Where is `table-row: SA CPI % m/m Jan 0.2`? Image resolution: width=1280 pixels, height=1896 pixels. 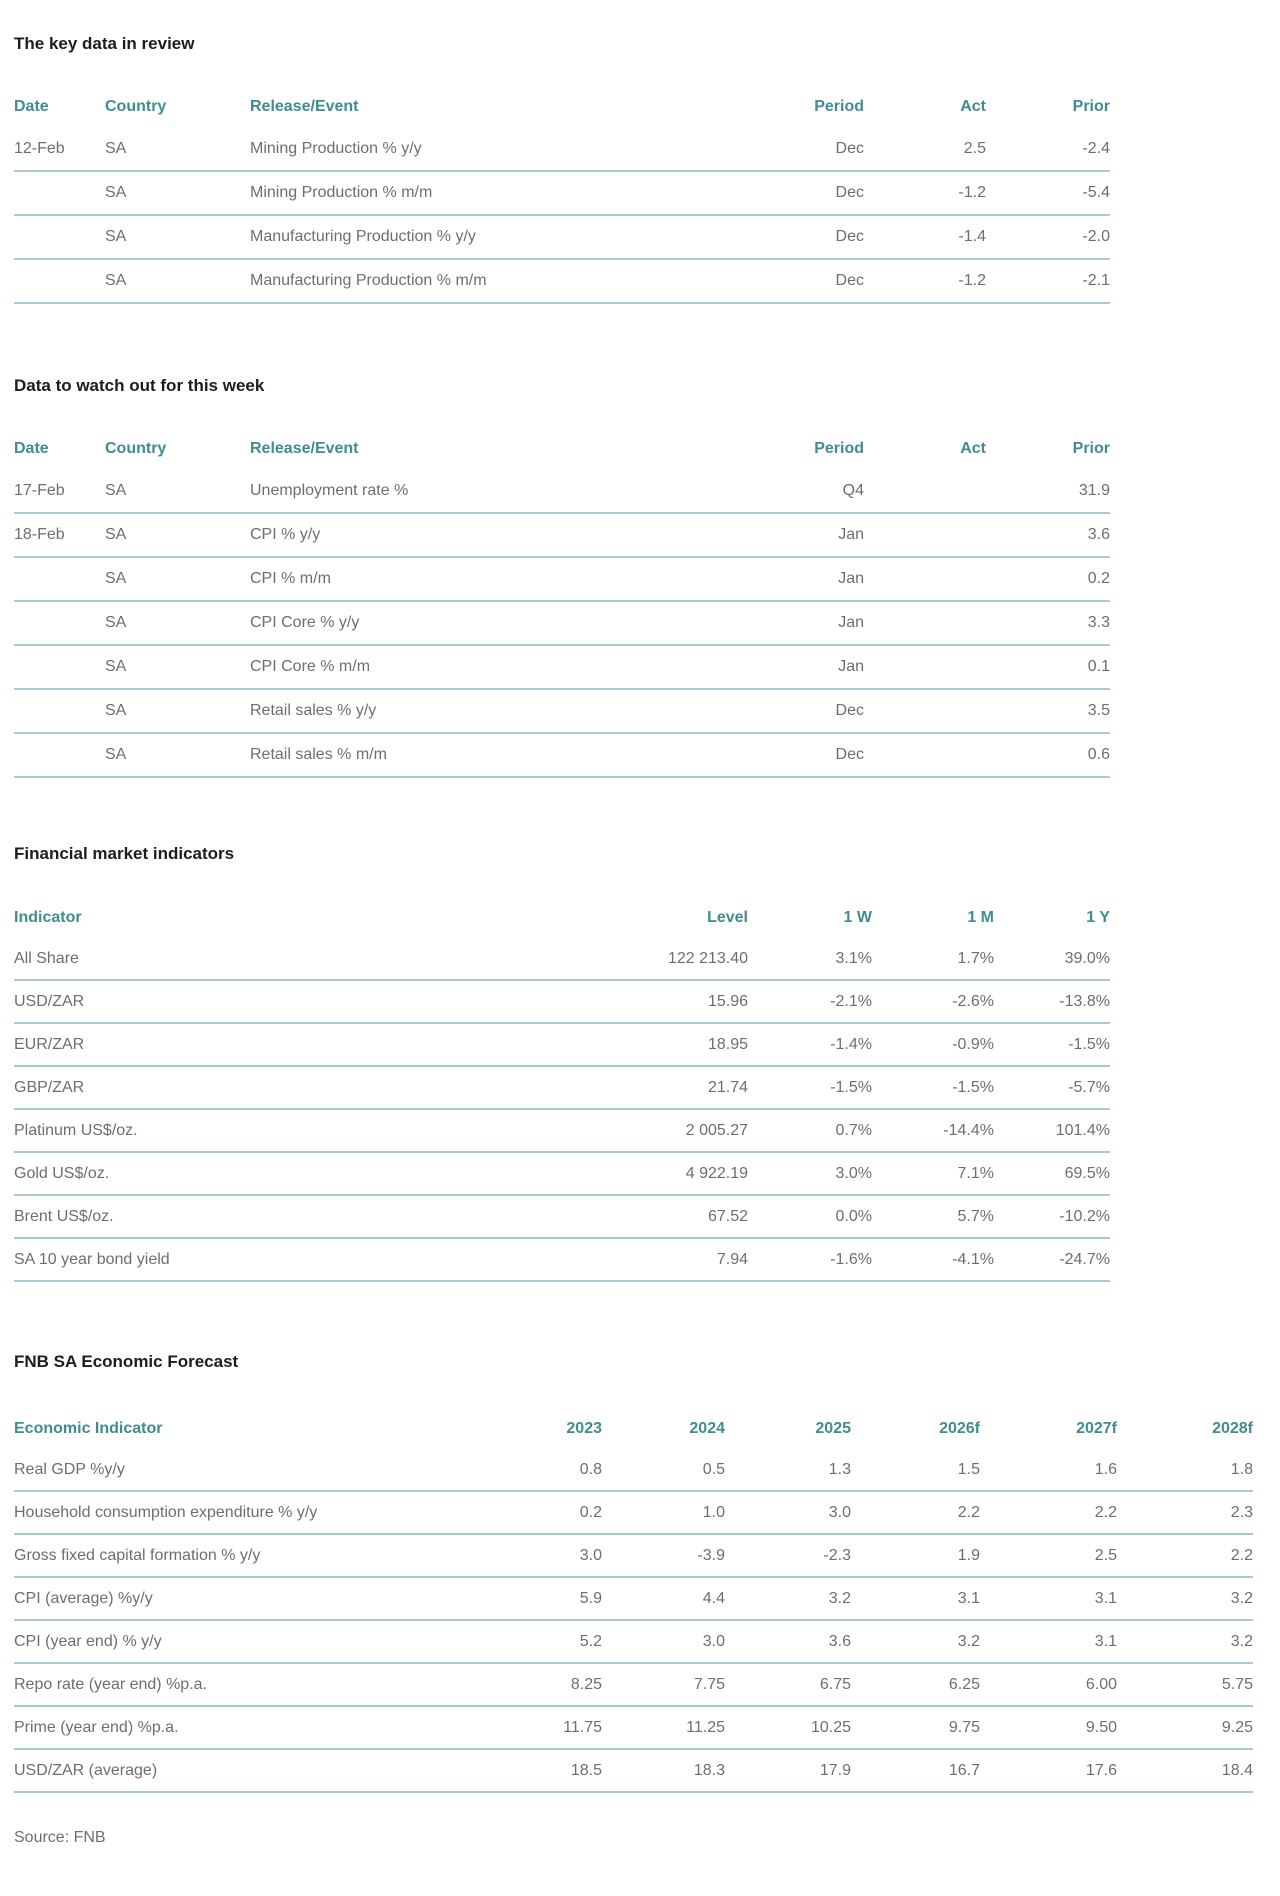
table-row: SA CPI % m/m Jan 0.2 is located at coordinates (562, 579).